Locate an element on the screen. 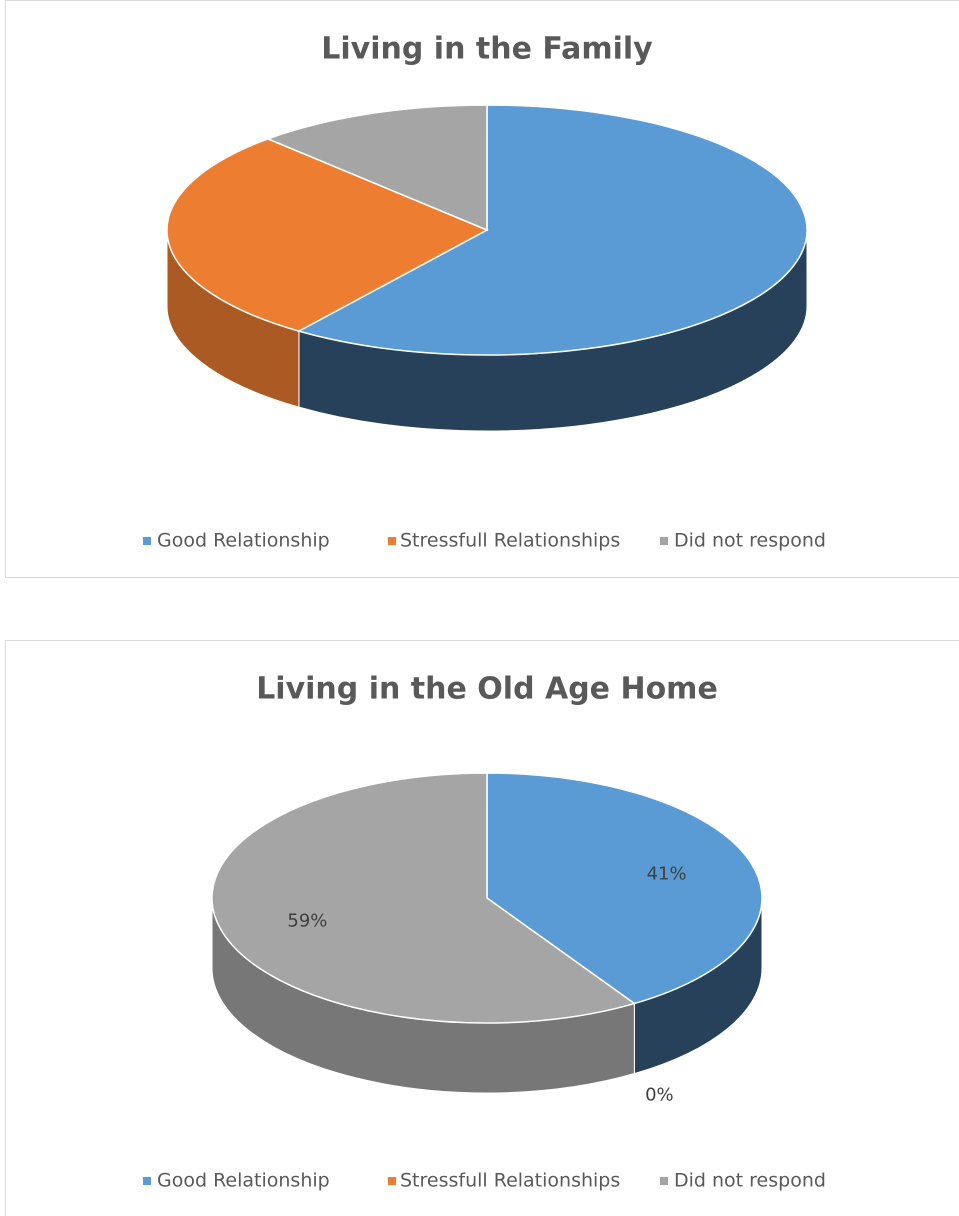 This screenshot has width=959, height=1216. data-label: 59% is located at coordinates (307, 921).